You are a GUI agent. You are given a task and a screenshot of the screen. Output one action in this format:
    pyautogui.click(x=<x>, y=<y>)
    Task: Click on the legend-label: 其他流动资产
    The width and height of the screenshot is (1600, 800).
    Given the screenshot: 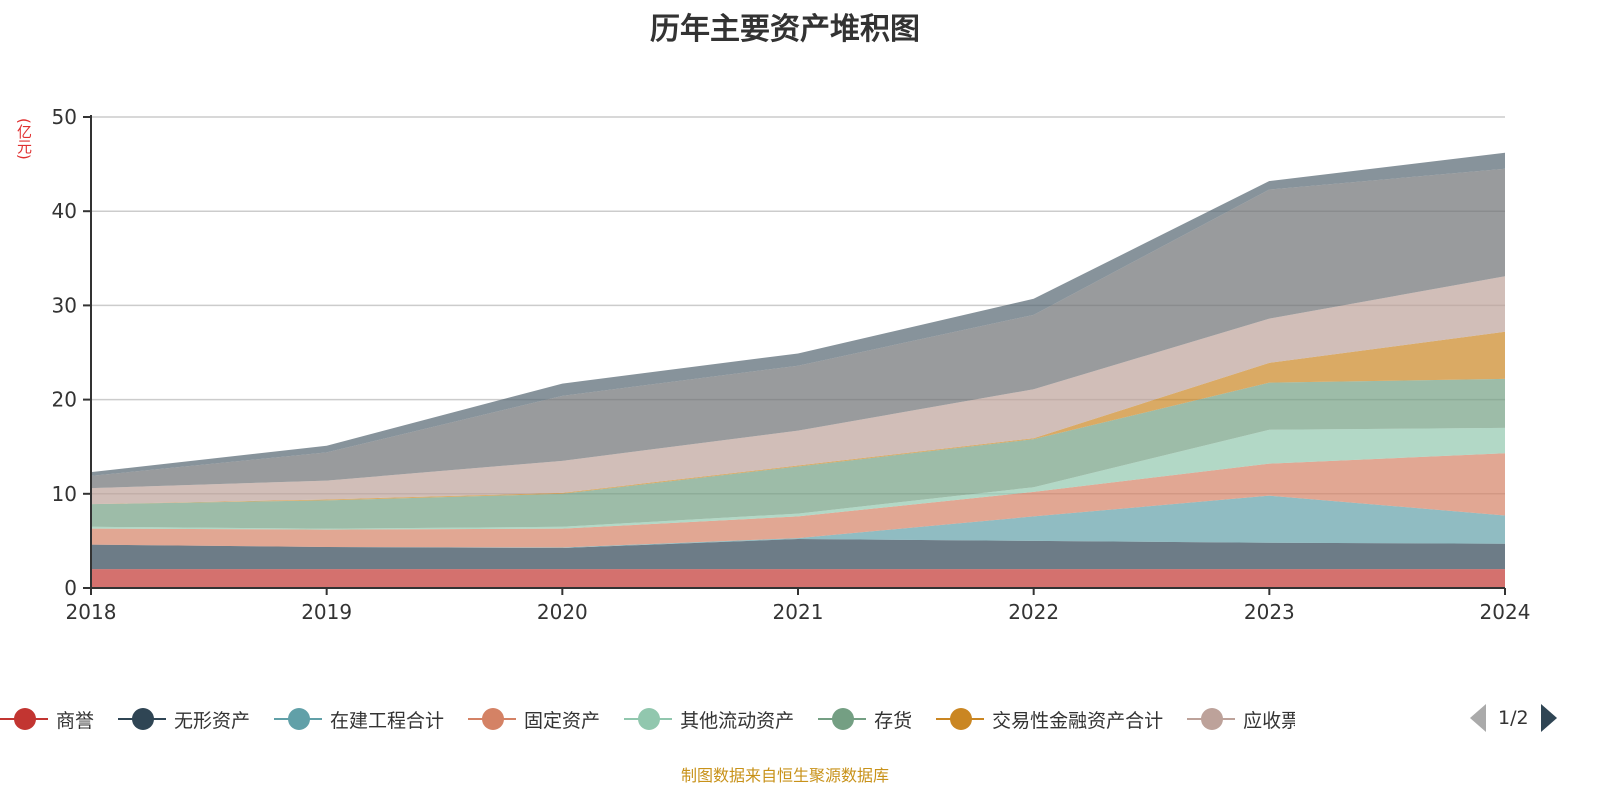 What is the action you would take?
    pyautogui.click(x=737, y=720)
    